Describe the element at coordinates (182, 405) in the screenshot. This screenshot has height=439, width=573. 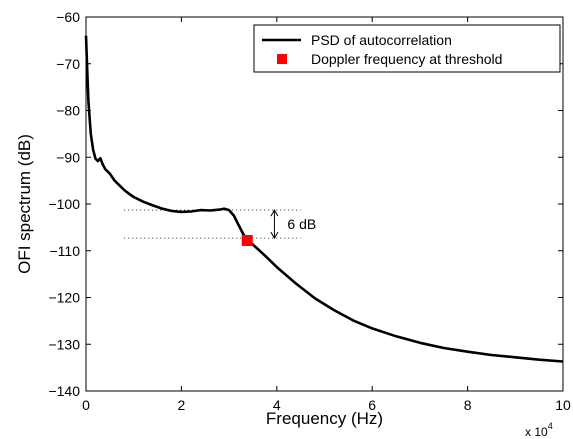
I see `x-tick-label: 2` at that location.